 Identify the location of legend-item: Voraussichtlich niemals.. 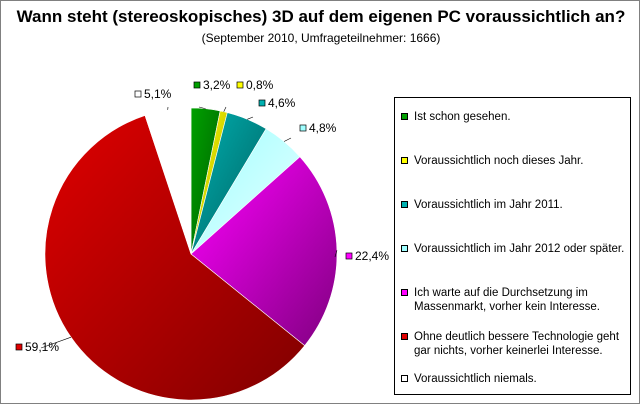
(515, 379).